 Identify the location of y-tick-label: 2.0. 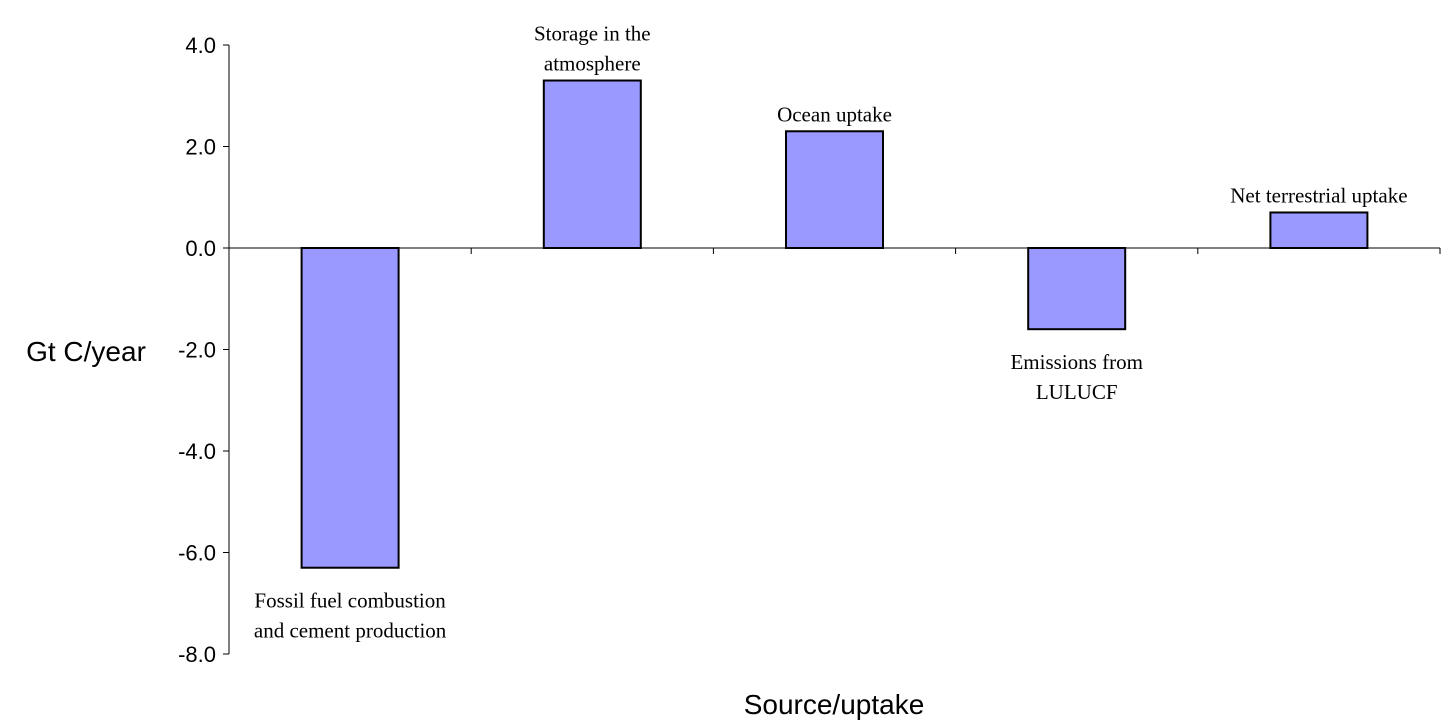
(200, 147).